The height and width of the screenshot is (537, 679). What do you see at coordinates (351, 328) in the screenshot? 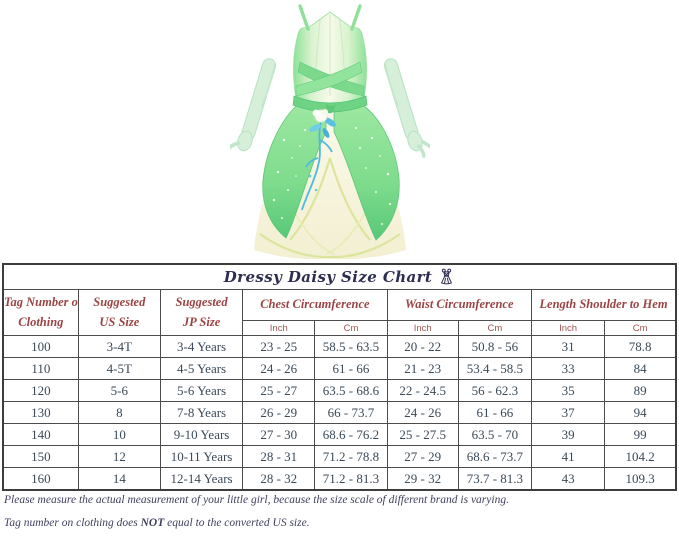
I see `subheader-chest-cm: Cm` at bounding box center [351, 328].